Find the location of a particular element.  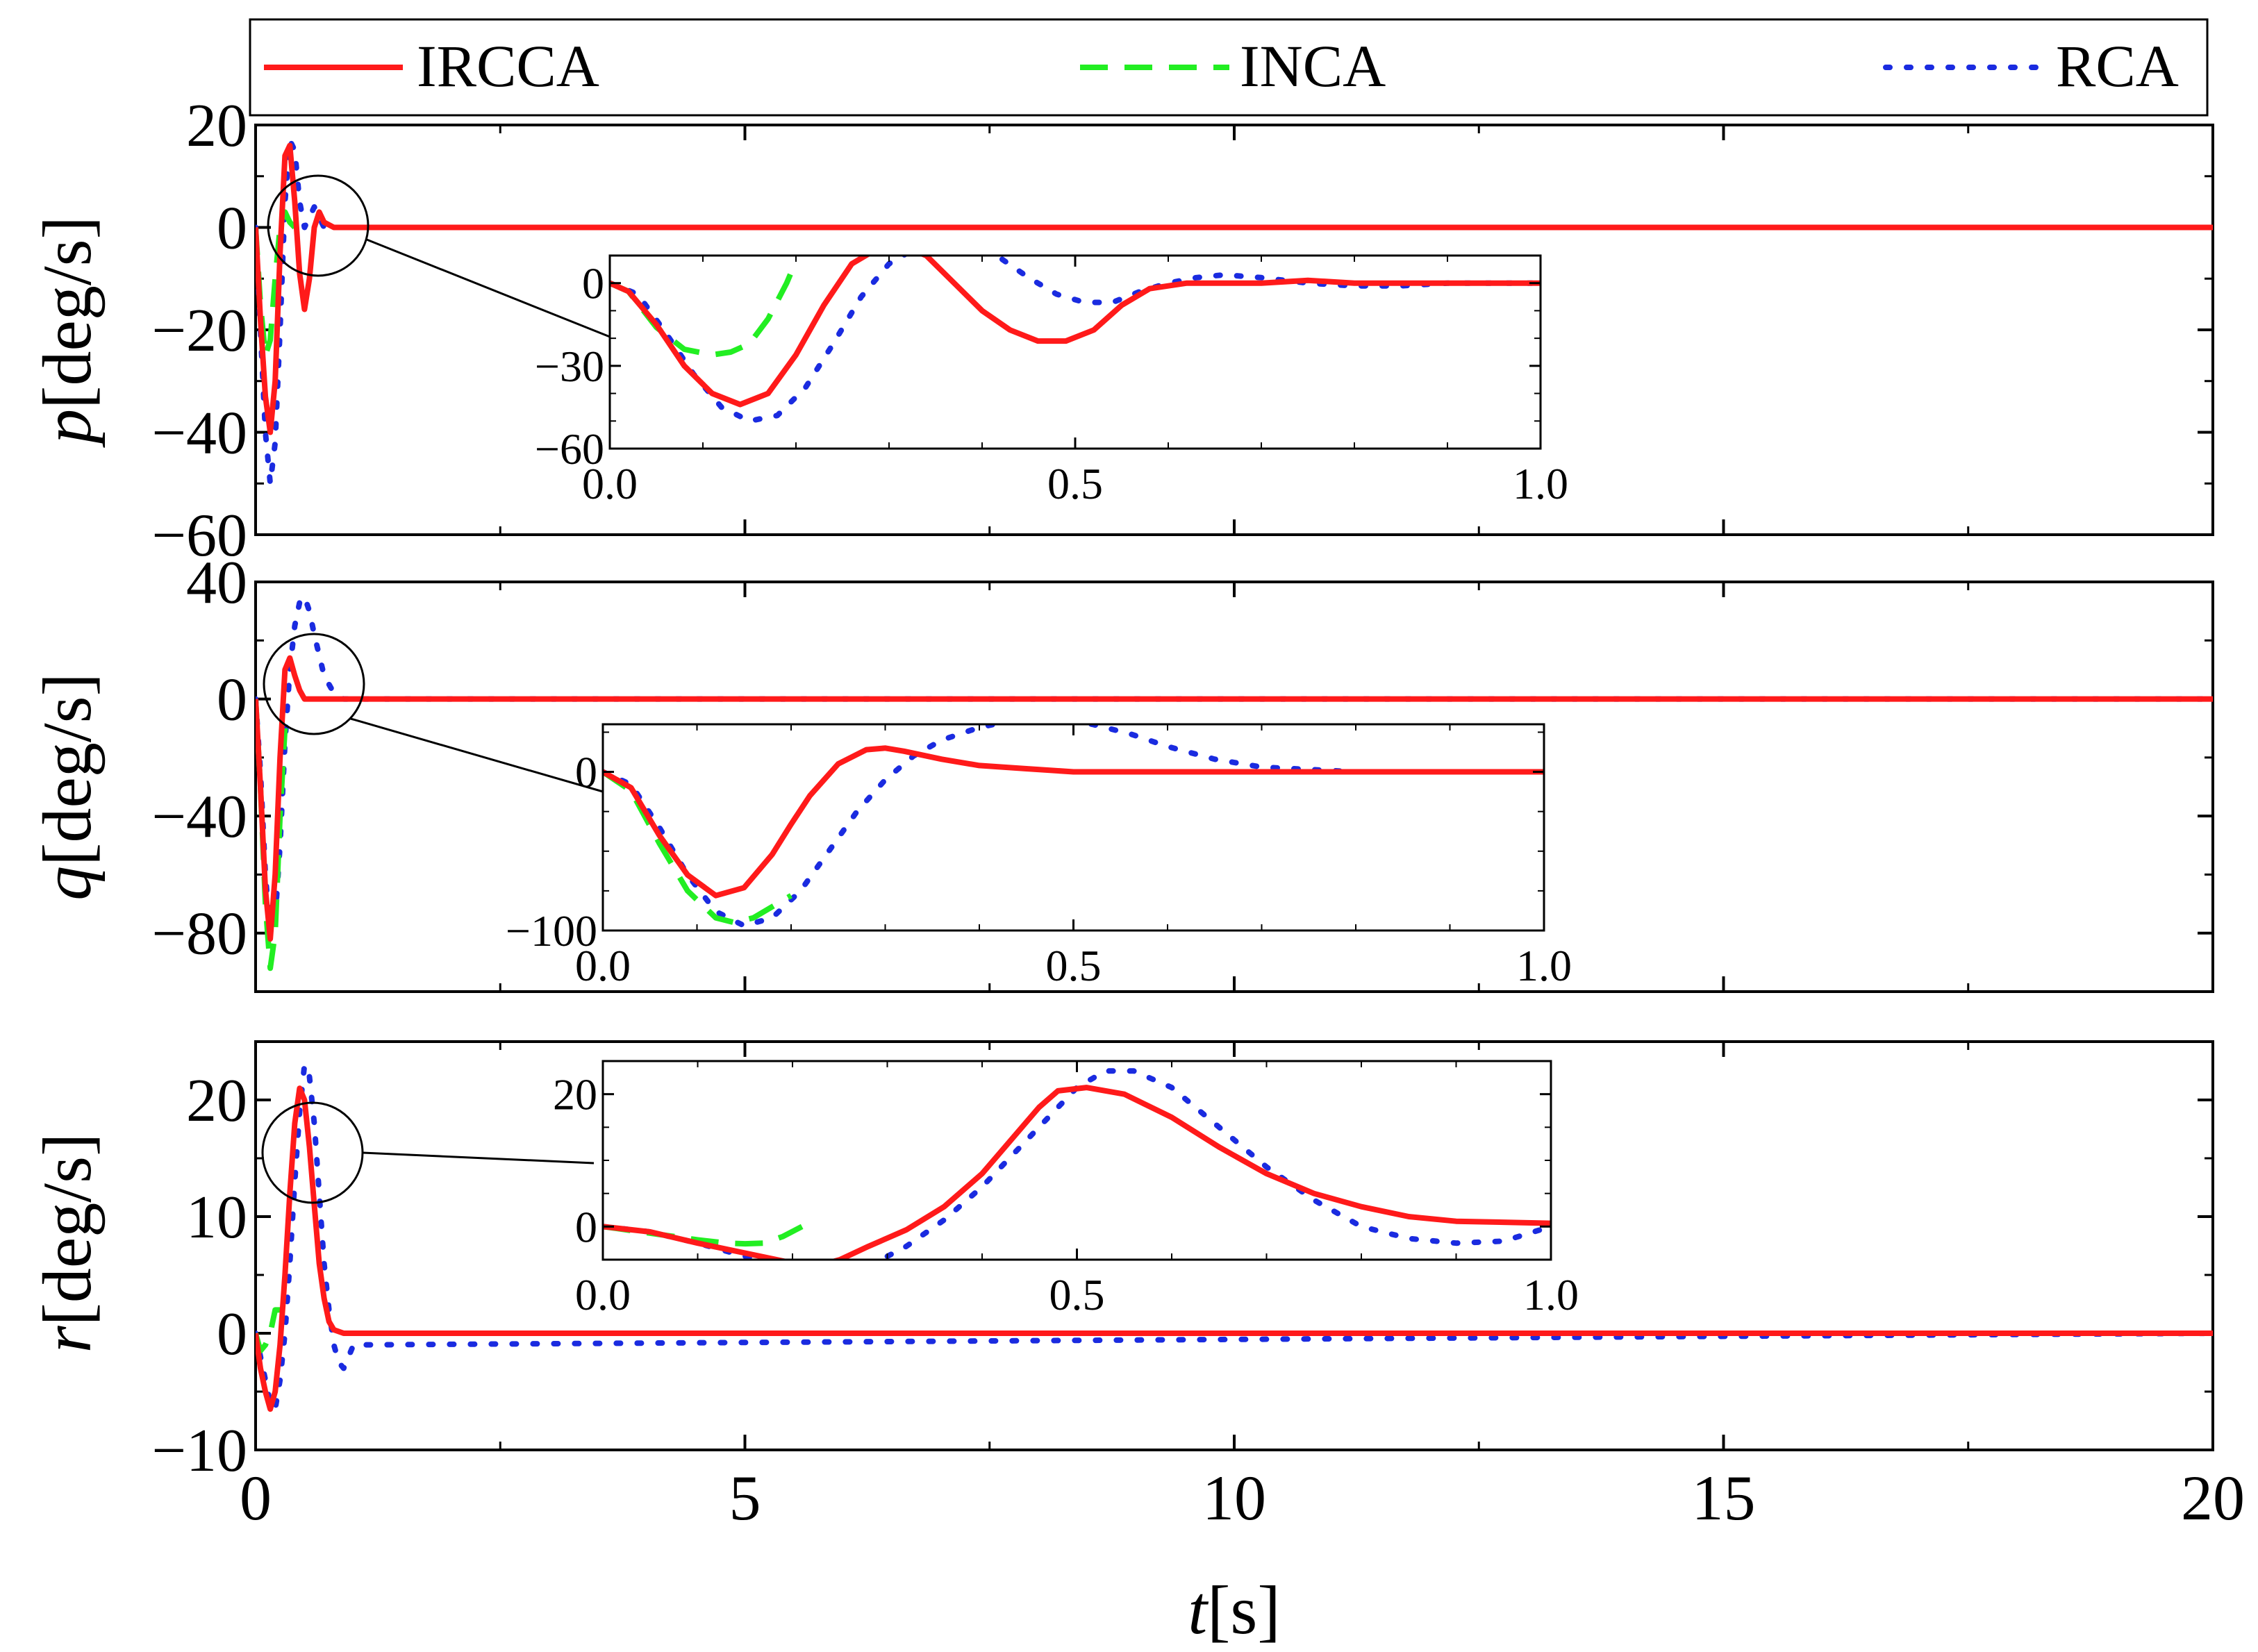

panel-q-ytick-label: 40 is located at coordinates (216, 583).